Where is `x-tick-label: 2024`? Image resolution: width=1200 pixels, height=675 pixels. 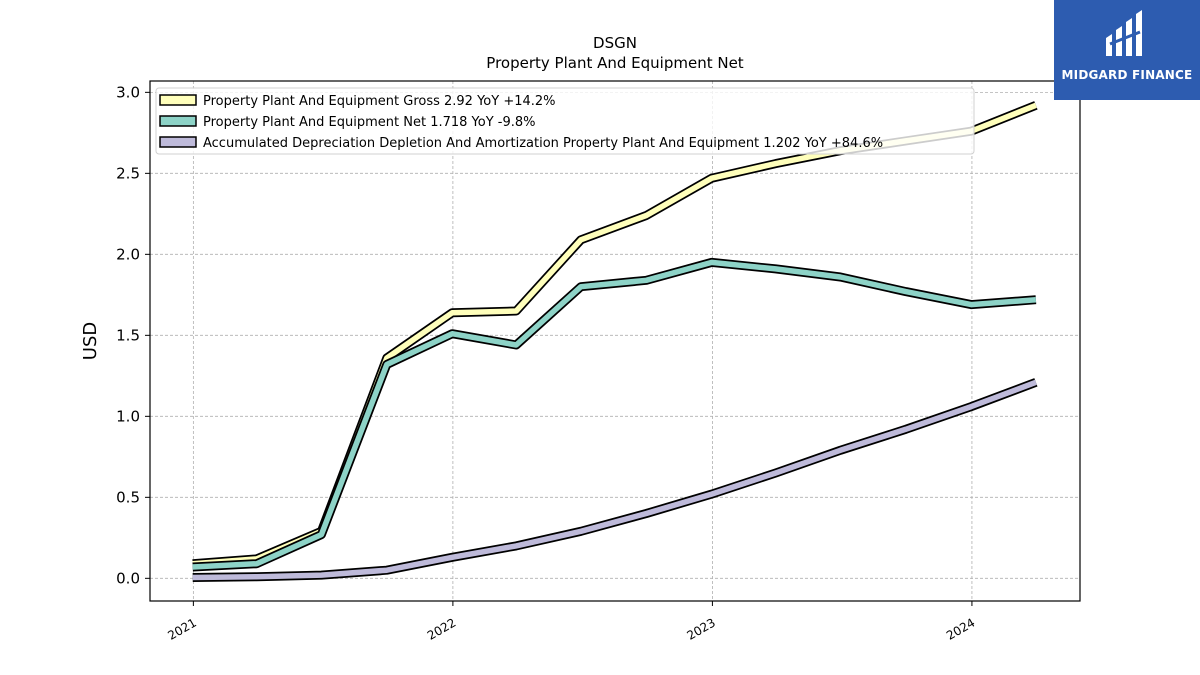
x-tick-label: 2024 is located at coordinates (960, 628).